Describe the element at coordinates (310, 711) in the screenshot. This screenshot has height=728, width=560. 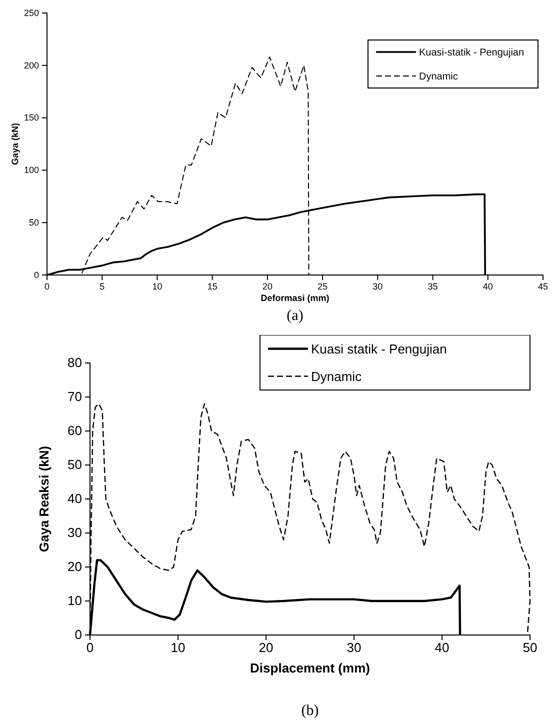
I see `text: (b)` at that location.